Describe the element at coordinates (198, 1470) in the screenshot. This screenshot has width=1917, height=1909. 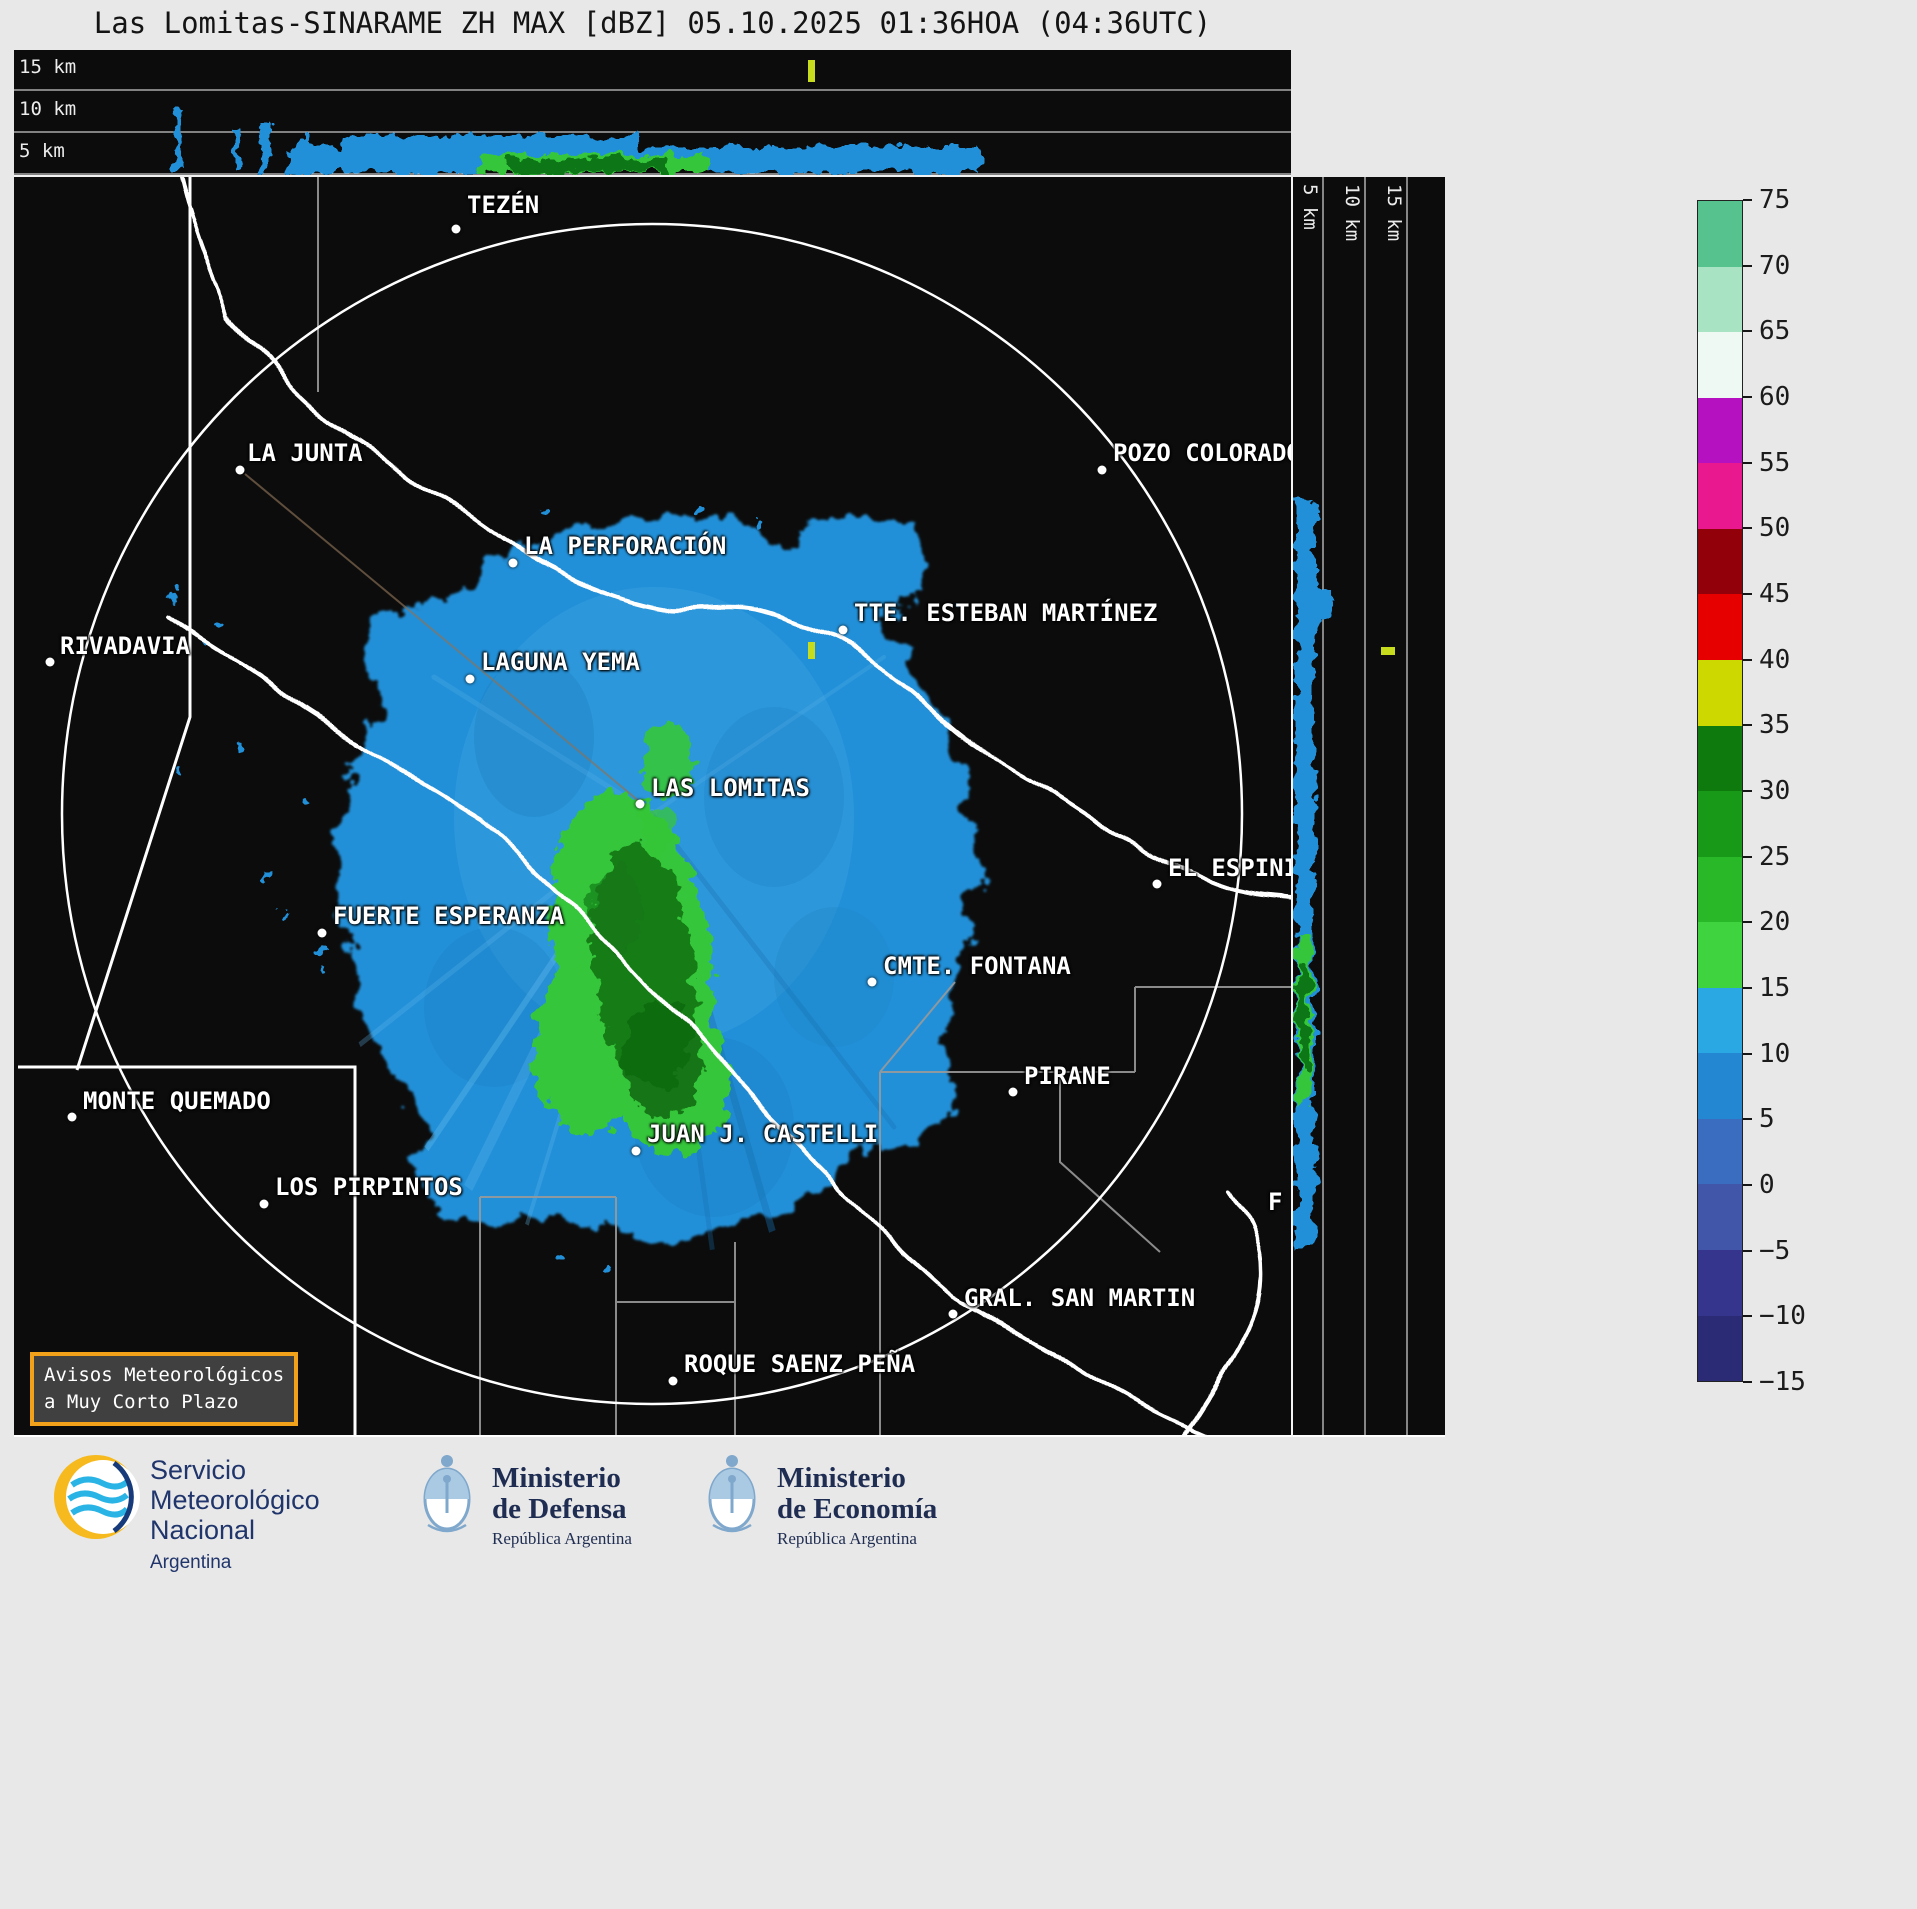
I see `smn-line1: Servicio` at that location.